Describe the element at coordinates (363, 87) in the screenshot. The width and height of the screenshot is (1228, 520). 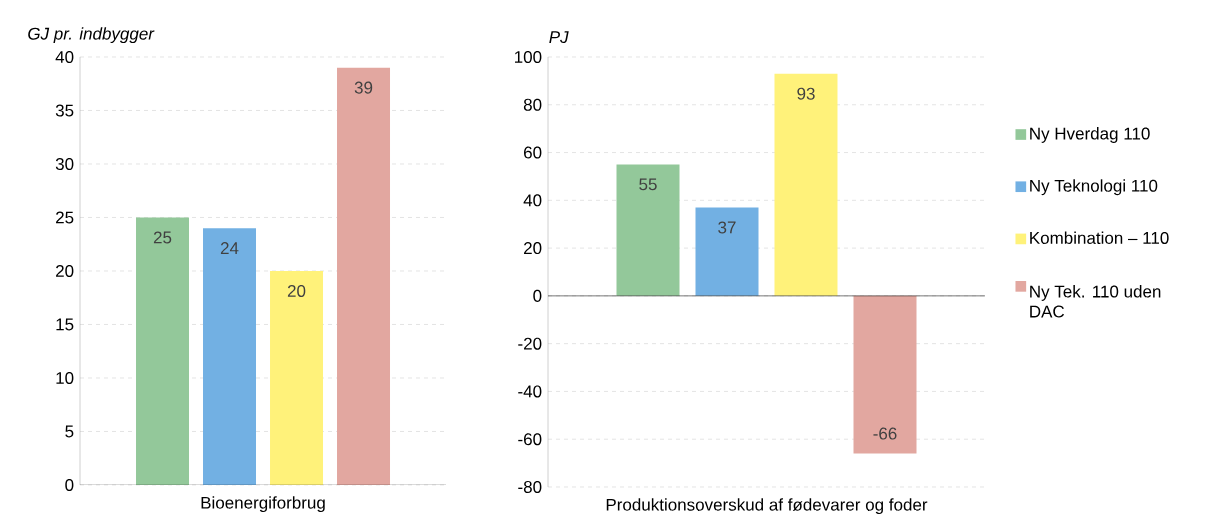
I see `data-label: 39` at that location.